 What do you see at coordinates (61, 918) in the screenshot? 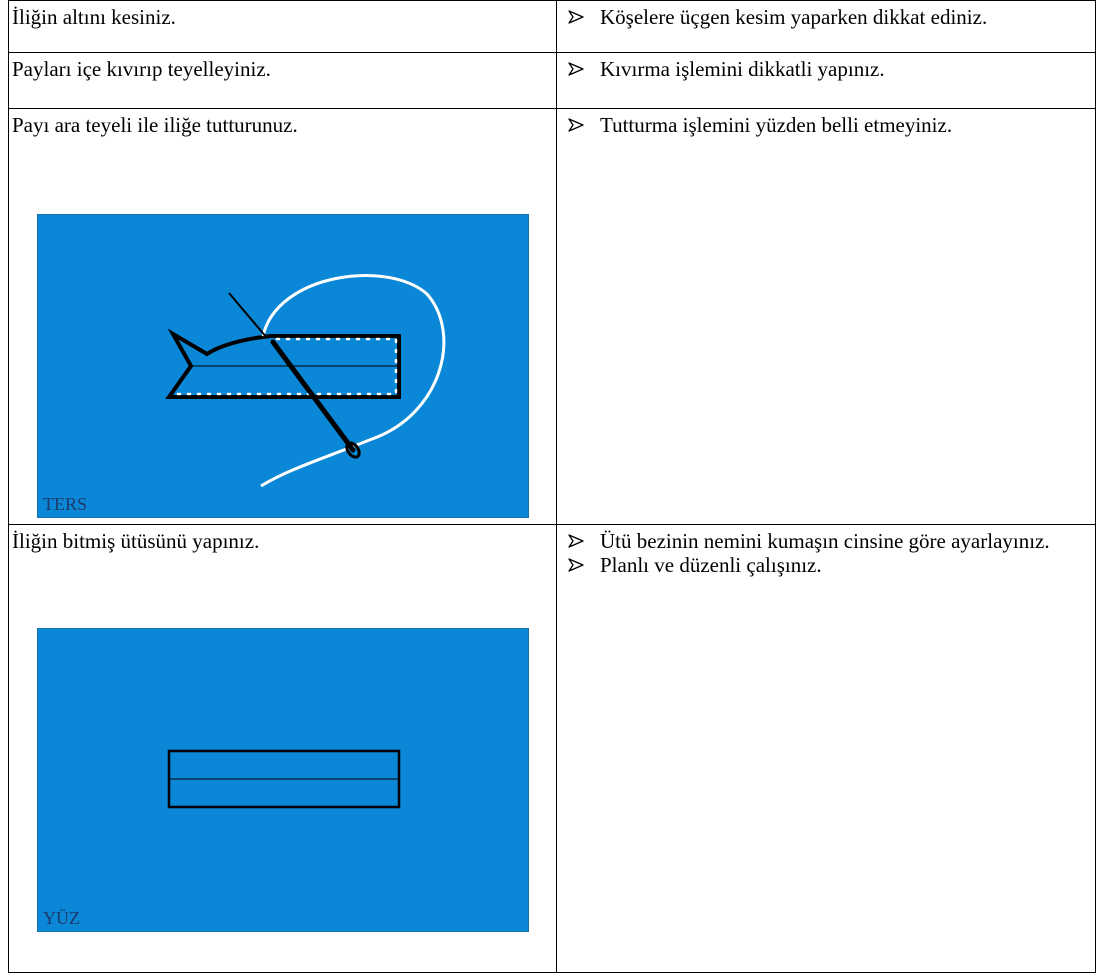
I see `illustration-label: YÜZ` at bounding box center [61, 918].